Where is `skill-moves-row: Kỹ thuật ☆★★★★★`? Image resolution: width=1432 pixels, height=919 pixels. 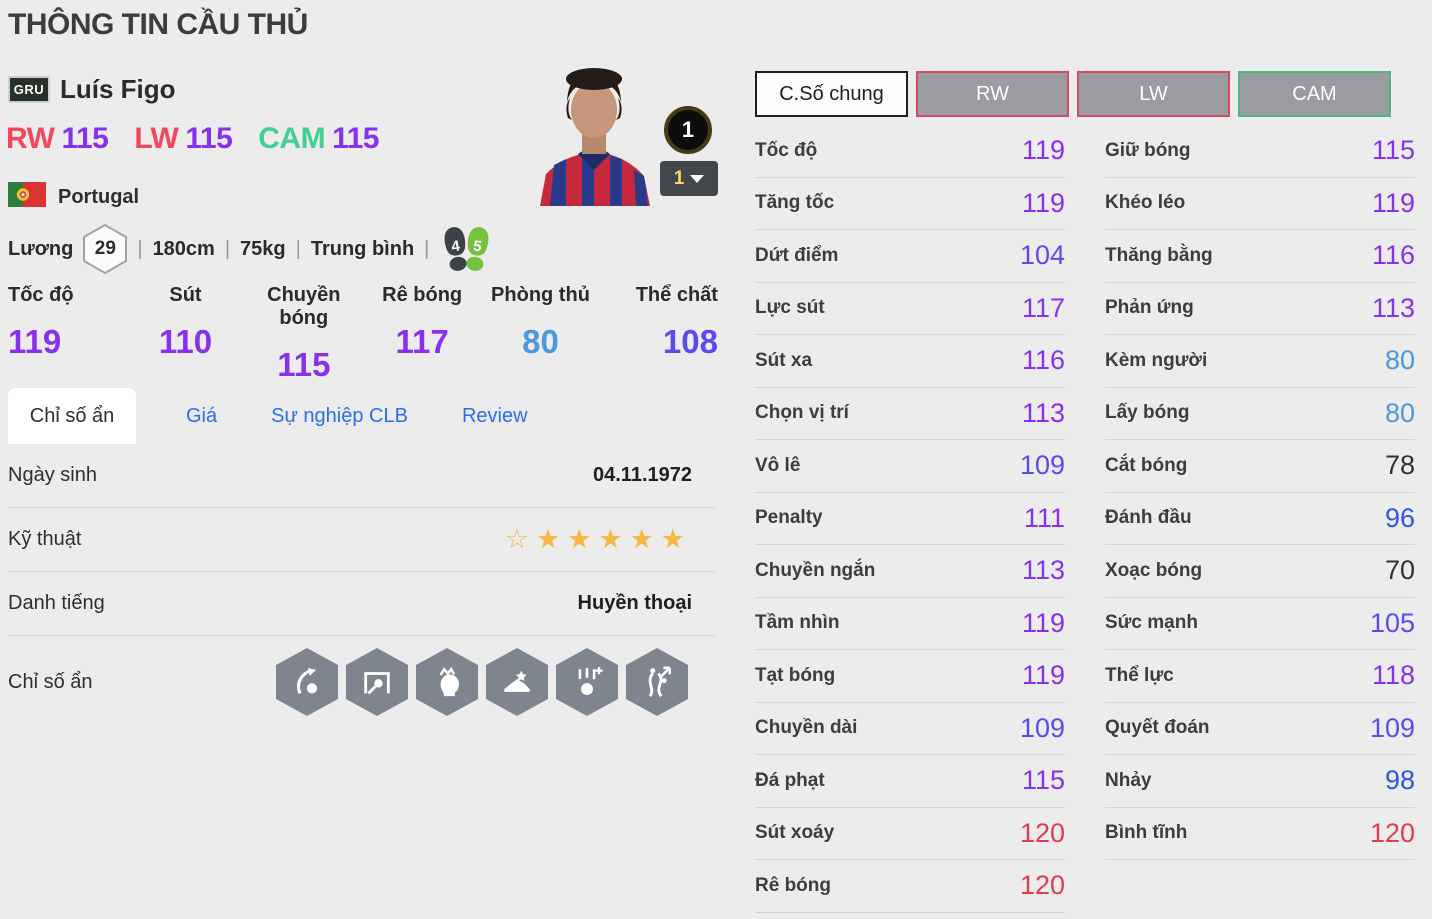 skill-moves-row: Kỹ thuật ☆★★★★★ is located at coordinates (362, 540).